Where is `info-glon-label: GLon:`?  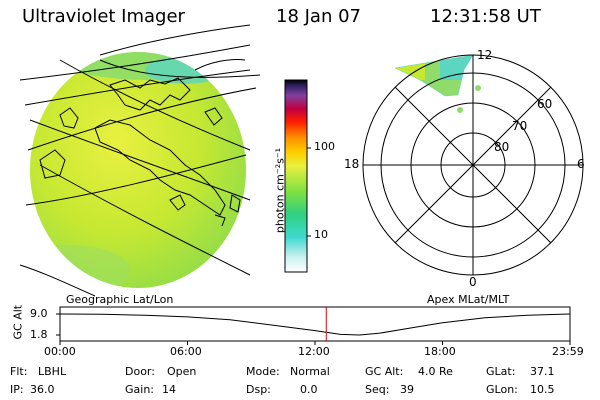 info-glon-label: GLon: is located at coordinates (502, 389).